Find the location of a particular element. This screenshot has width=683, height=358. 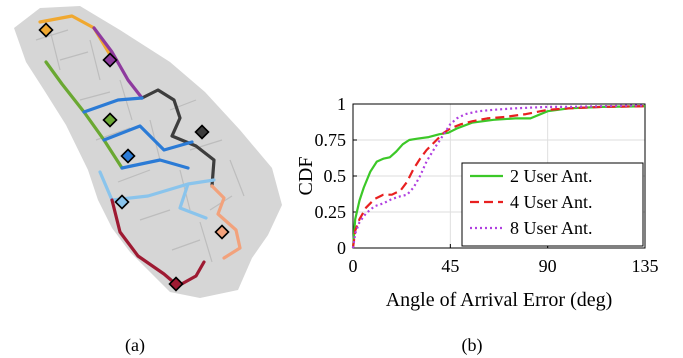

legend-label: 2 User Ant. is located at coordinates (551, 176).